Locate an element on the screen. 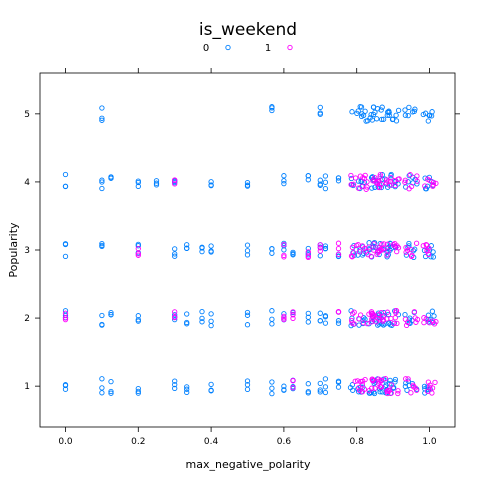 The width and height of the screenshot is (480, 480). x-tick-label: 1.0 is located at coordinates (429, 442).